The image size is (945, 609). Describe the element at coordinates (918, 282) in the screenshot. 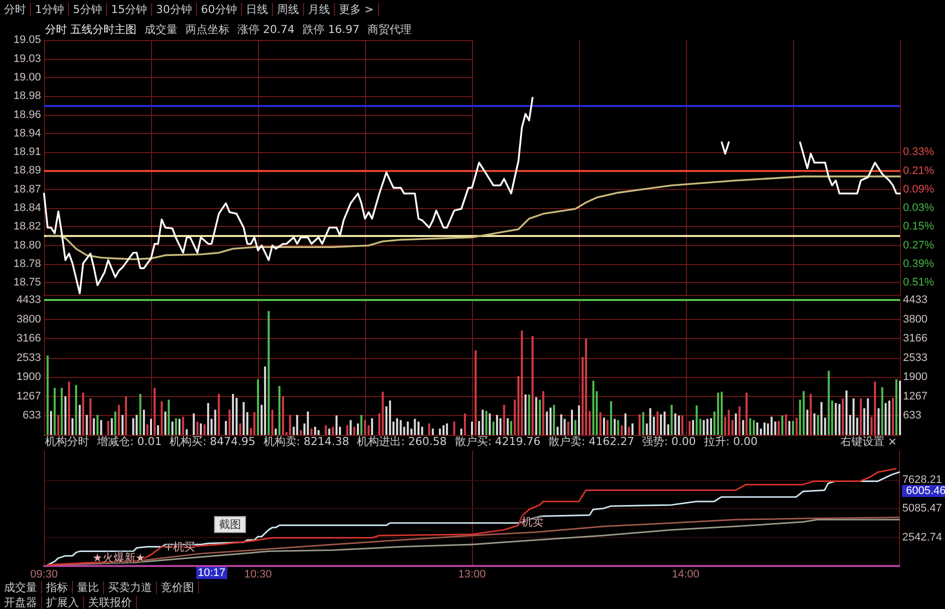

I see `y2-tick-label: 0.51%` at that location.